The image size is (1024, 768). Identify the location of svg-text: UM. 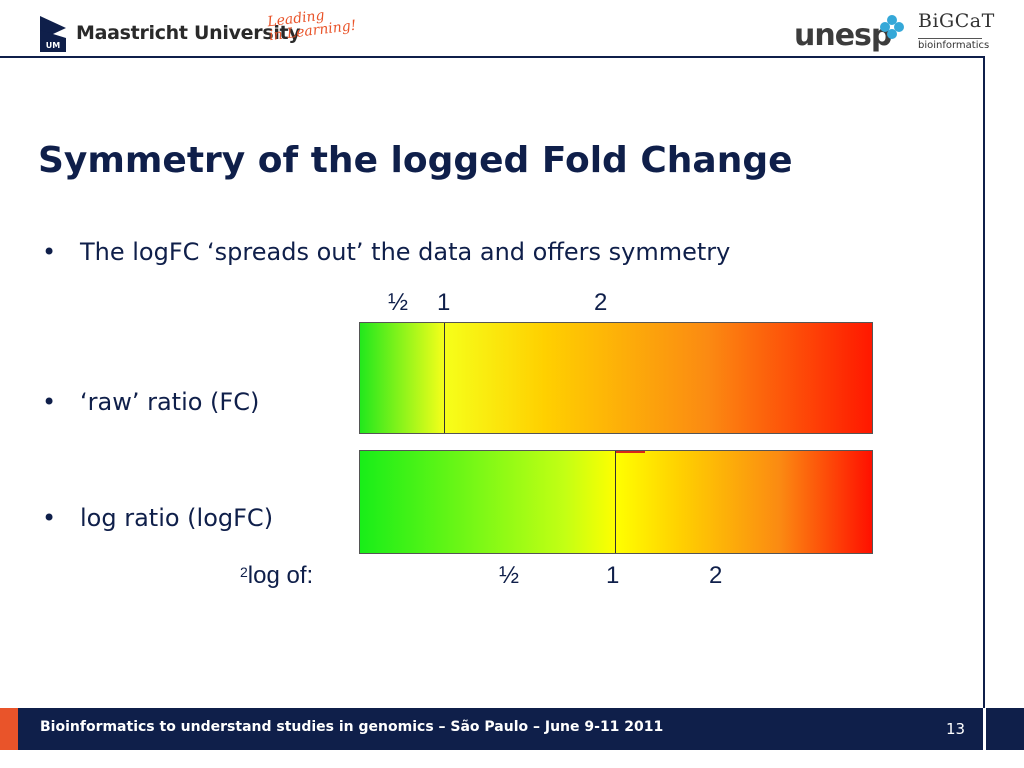
(53, 45).